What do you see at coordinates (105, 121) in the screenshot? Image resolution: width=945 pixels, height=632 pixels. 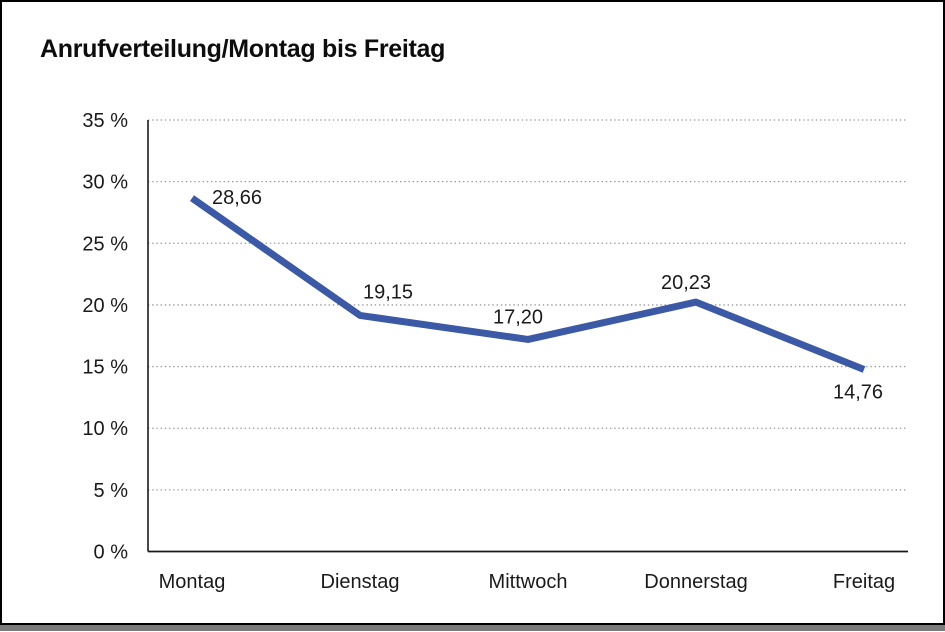 I see `y-tick-label: 35 %` at bounding box center [105, 121].